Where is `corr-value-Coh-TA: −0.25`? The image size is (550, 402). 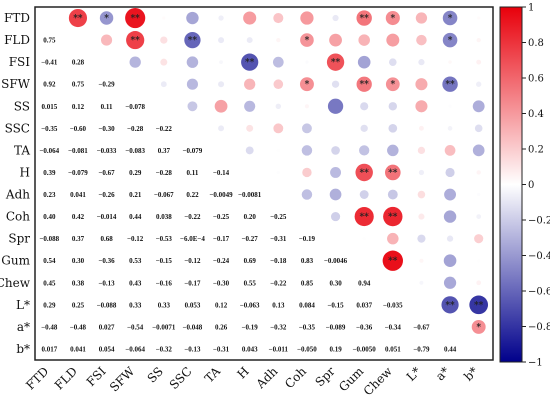 corr-value-Coh-TA: −0.25 is located at coordinates (221, 217).